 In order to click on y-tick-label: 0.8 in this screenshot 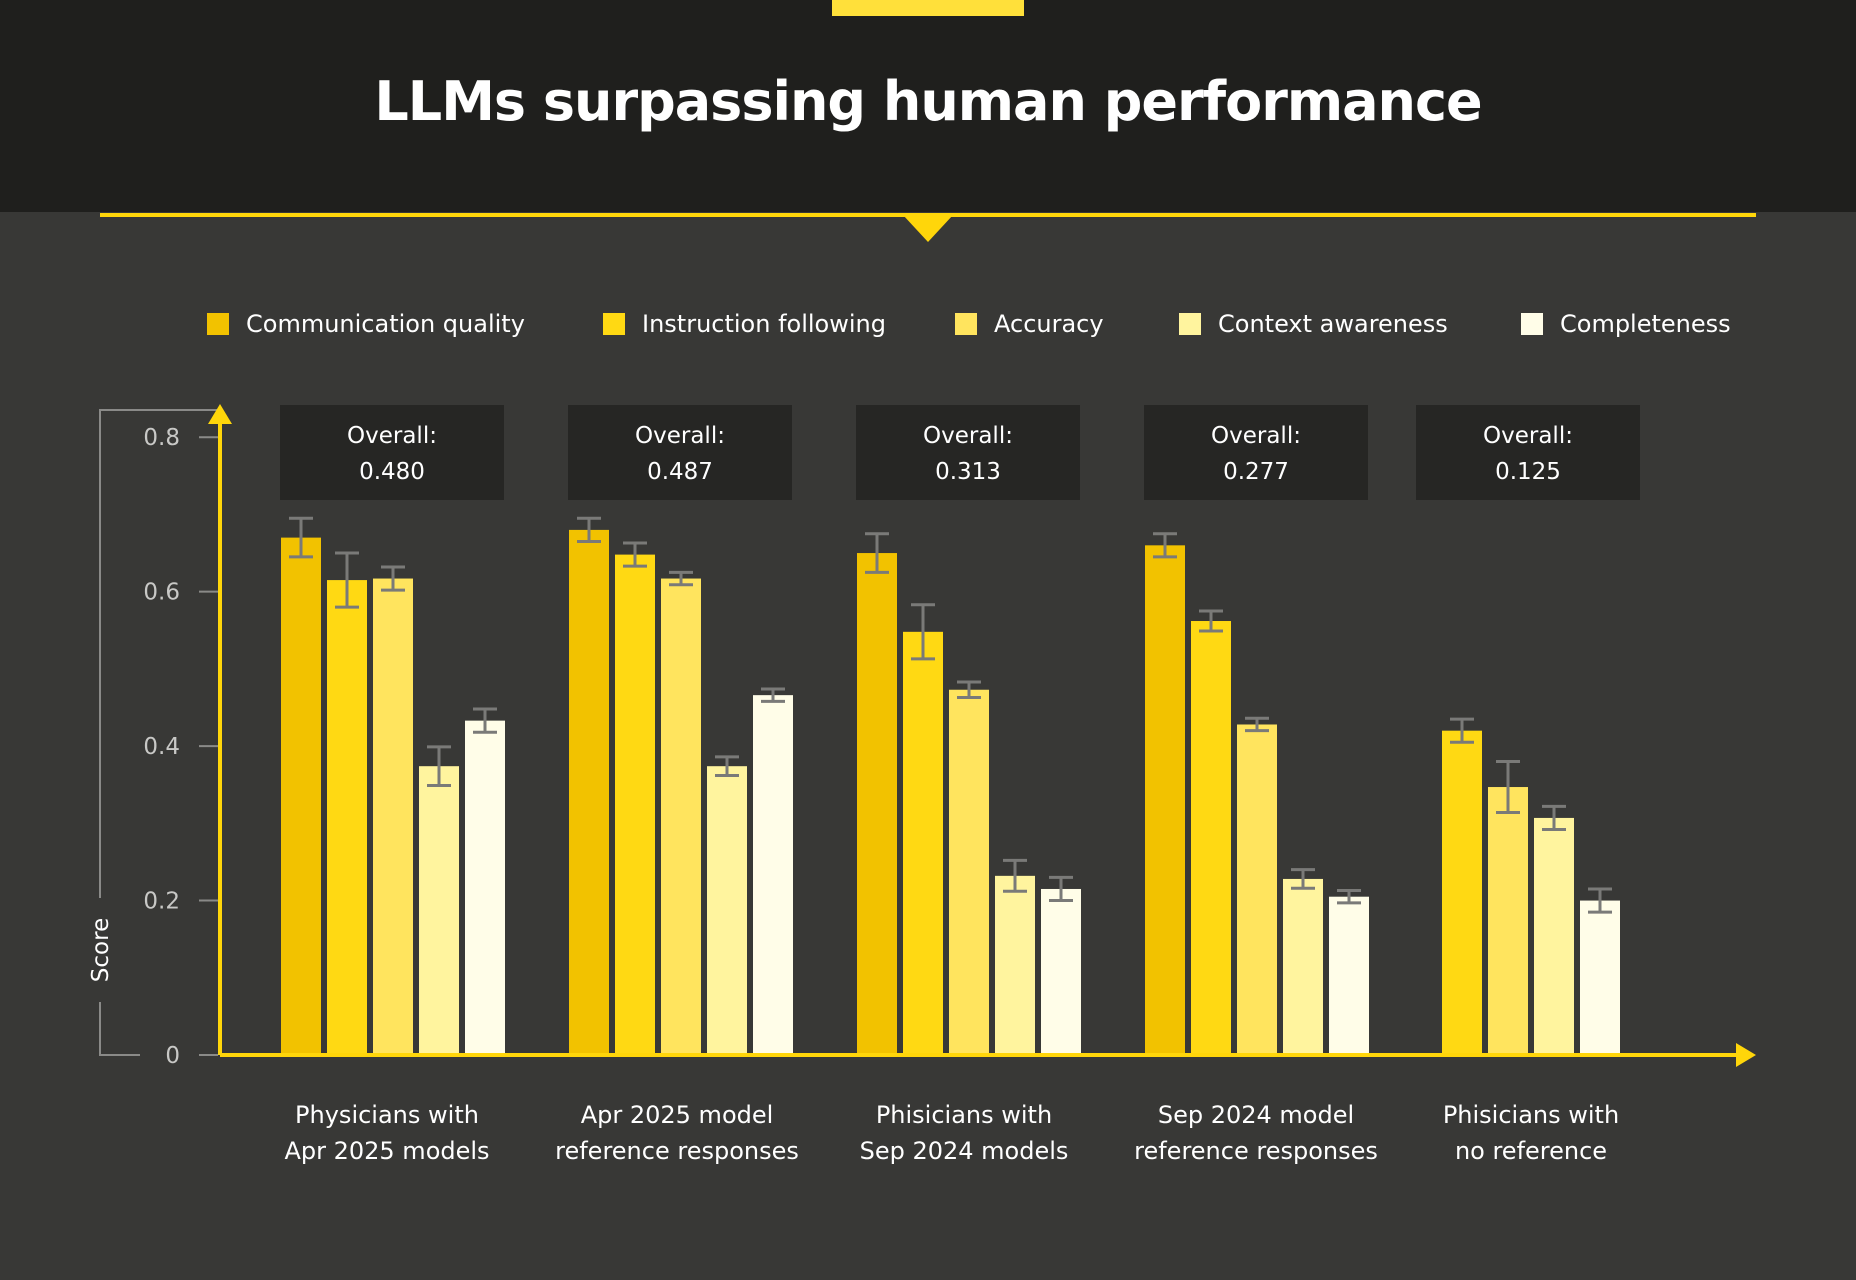, I will do `click(161, 438)`.